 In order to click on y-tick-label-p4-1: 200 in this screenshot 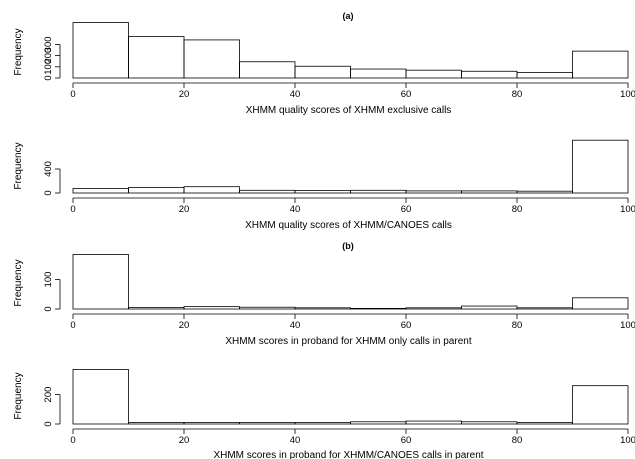, I will do `click(48, 395)`.